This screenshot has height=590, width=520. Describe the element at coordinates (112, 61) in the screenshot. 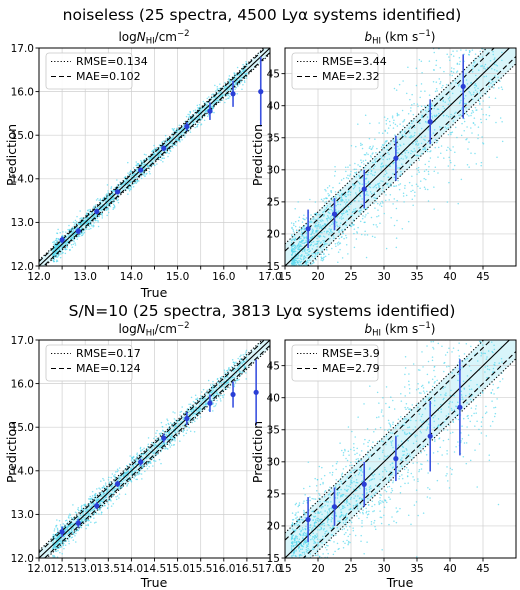

I see `legend-rmse-label: RMSE=0.134` at that location.